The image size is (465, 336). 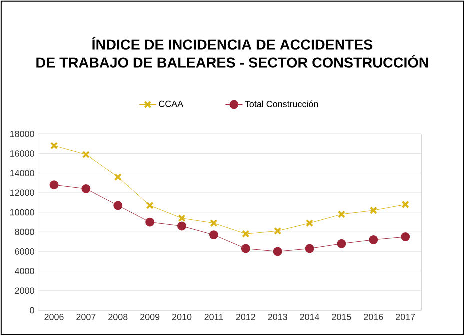 I want to click on x-tick-label: 2016, so click(x=374, y=317).